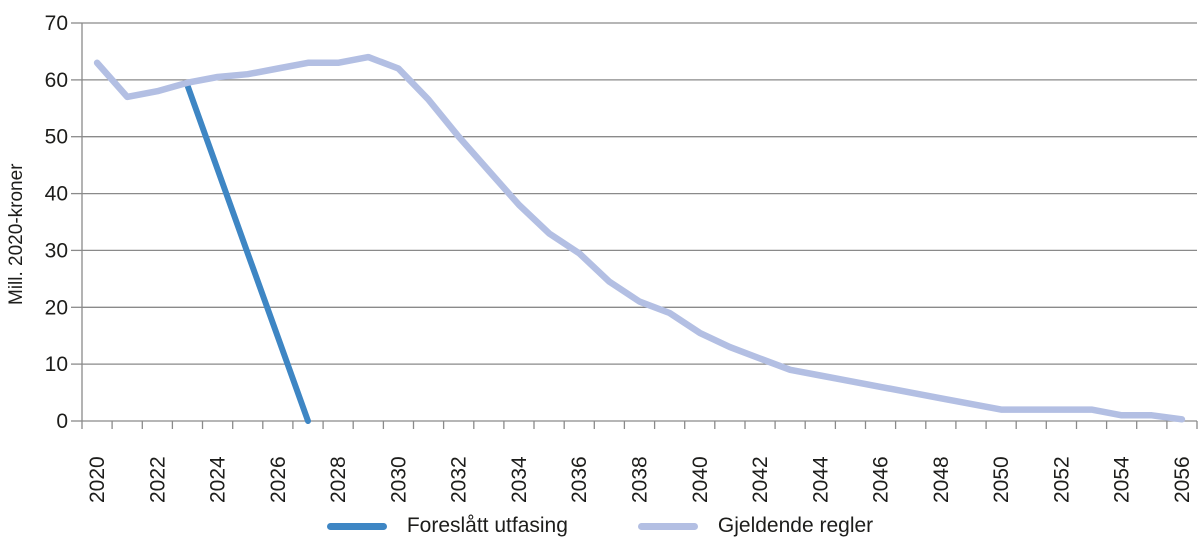 The image size is (1200, 557). Describe the element at coordinates (398, 479) in the screenshot. I see `x-tick-label: 2030` at that location.